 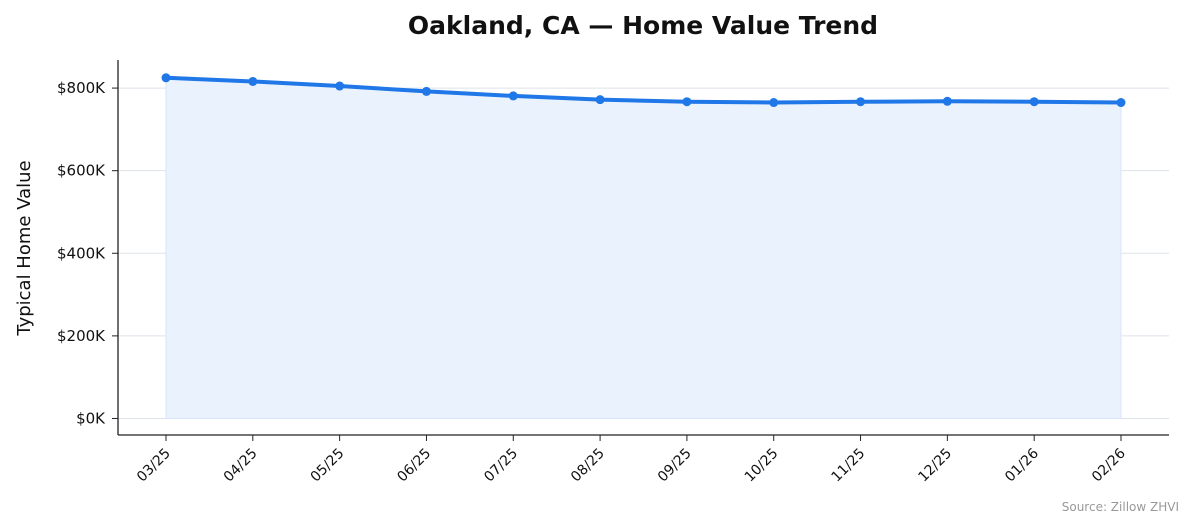 I want to click on x-tick-label: 04/25, so click(x=241, y=466).